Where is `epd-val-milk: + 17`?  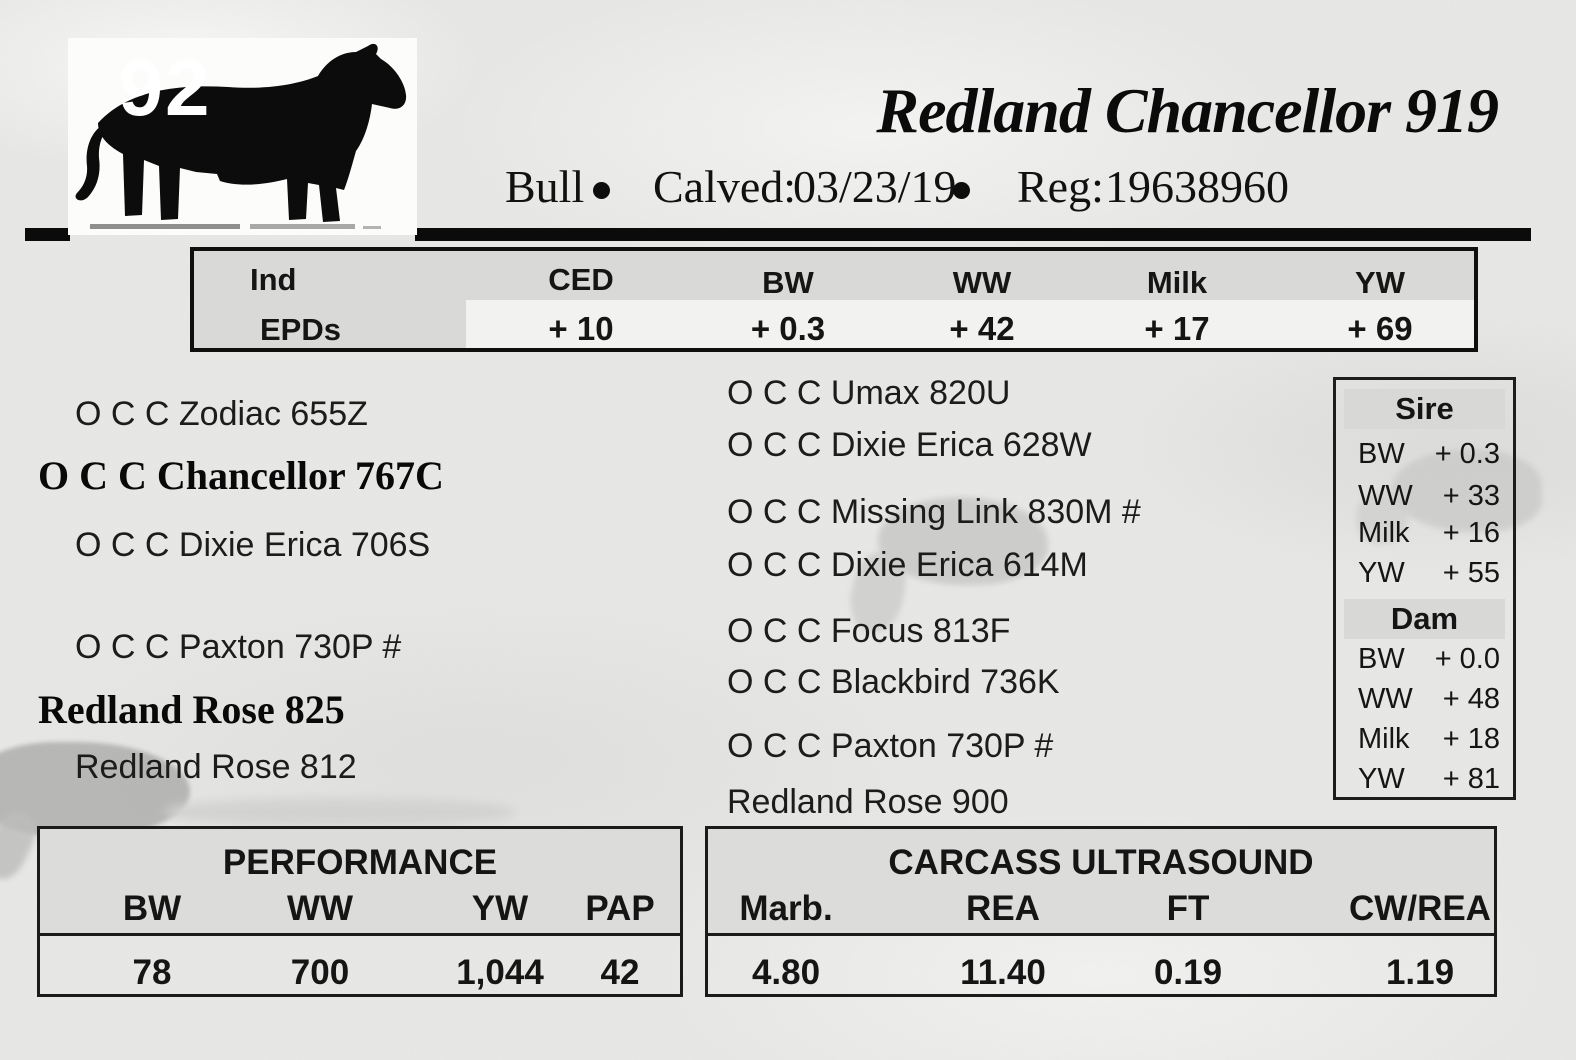 epd-val-milk: + 17 is located at coordinates (1177, 328).